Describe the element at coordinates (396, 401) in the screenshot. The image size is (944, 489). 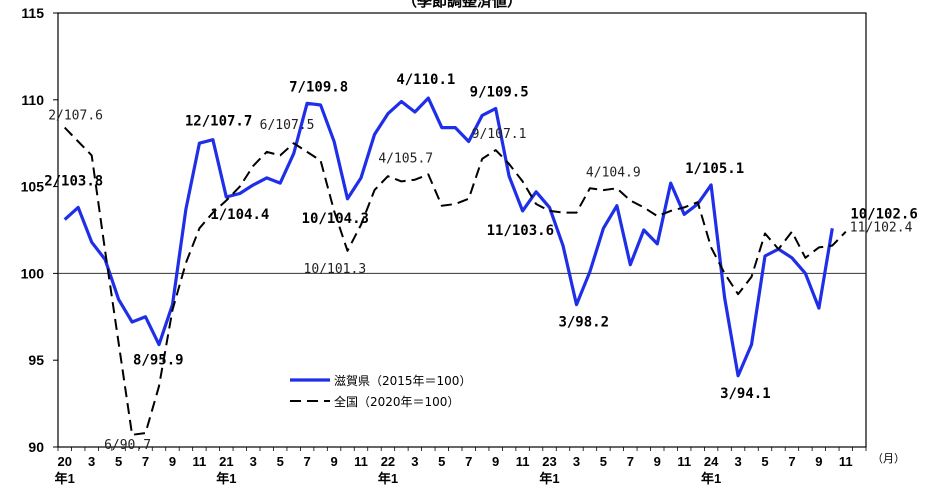
I see `legend-label-national: 全国（2020年＝100）` at that location.